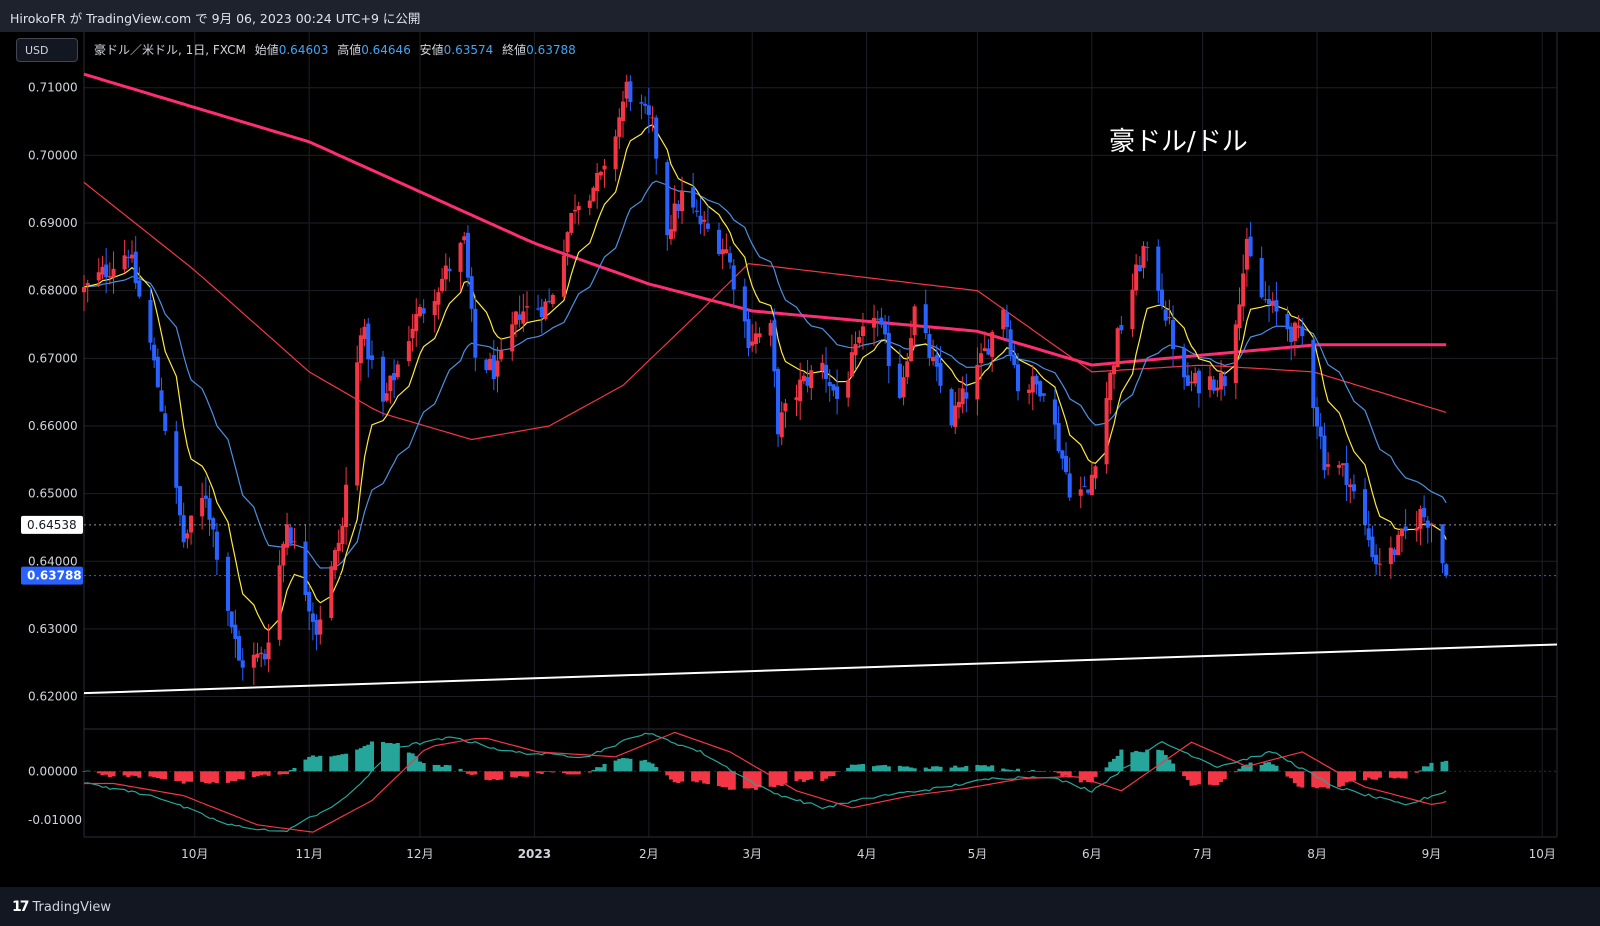  I want to click on trendline, so click(820, 669).